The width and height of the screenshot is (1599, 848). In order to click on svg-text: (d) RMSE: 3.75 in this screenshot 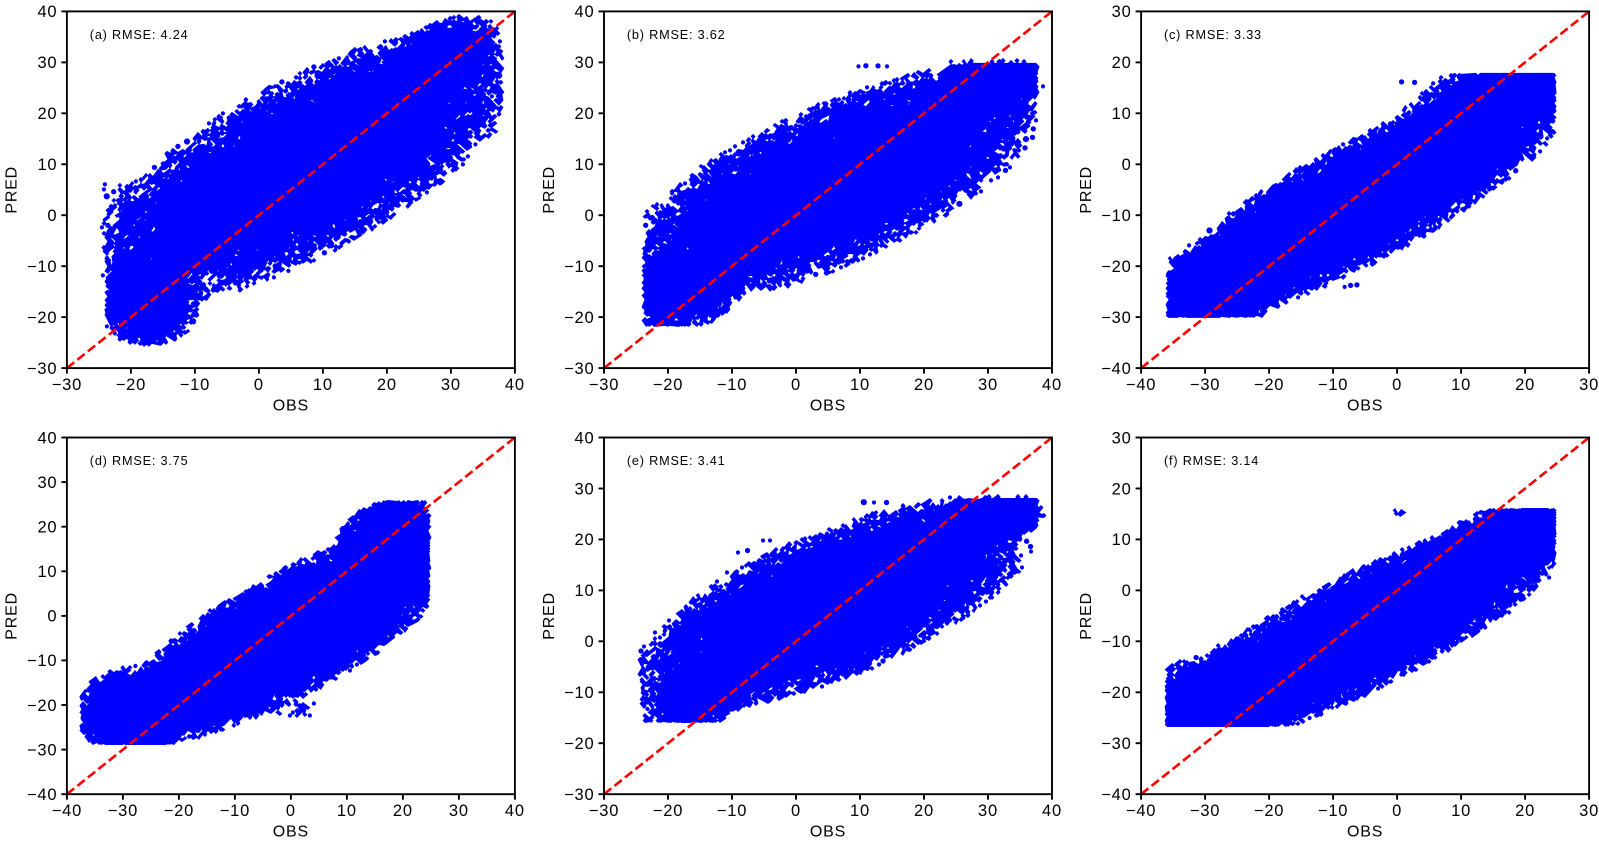, I will do `click(139, 461)`.